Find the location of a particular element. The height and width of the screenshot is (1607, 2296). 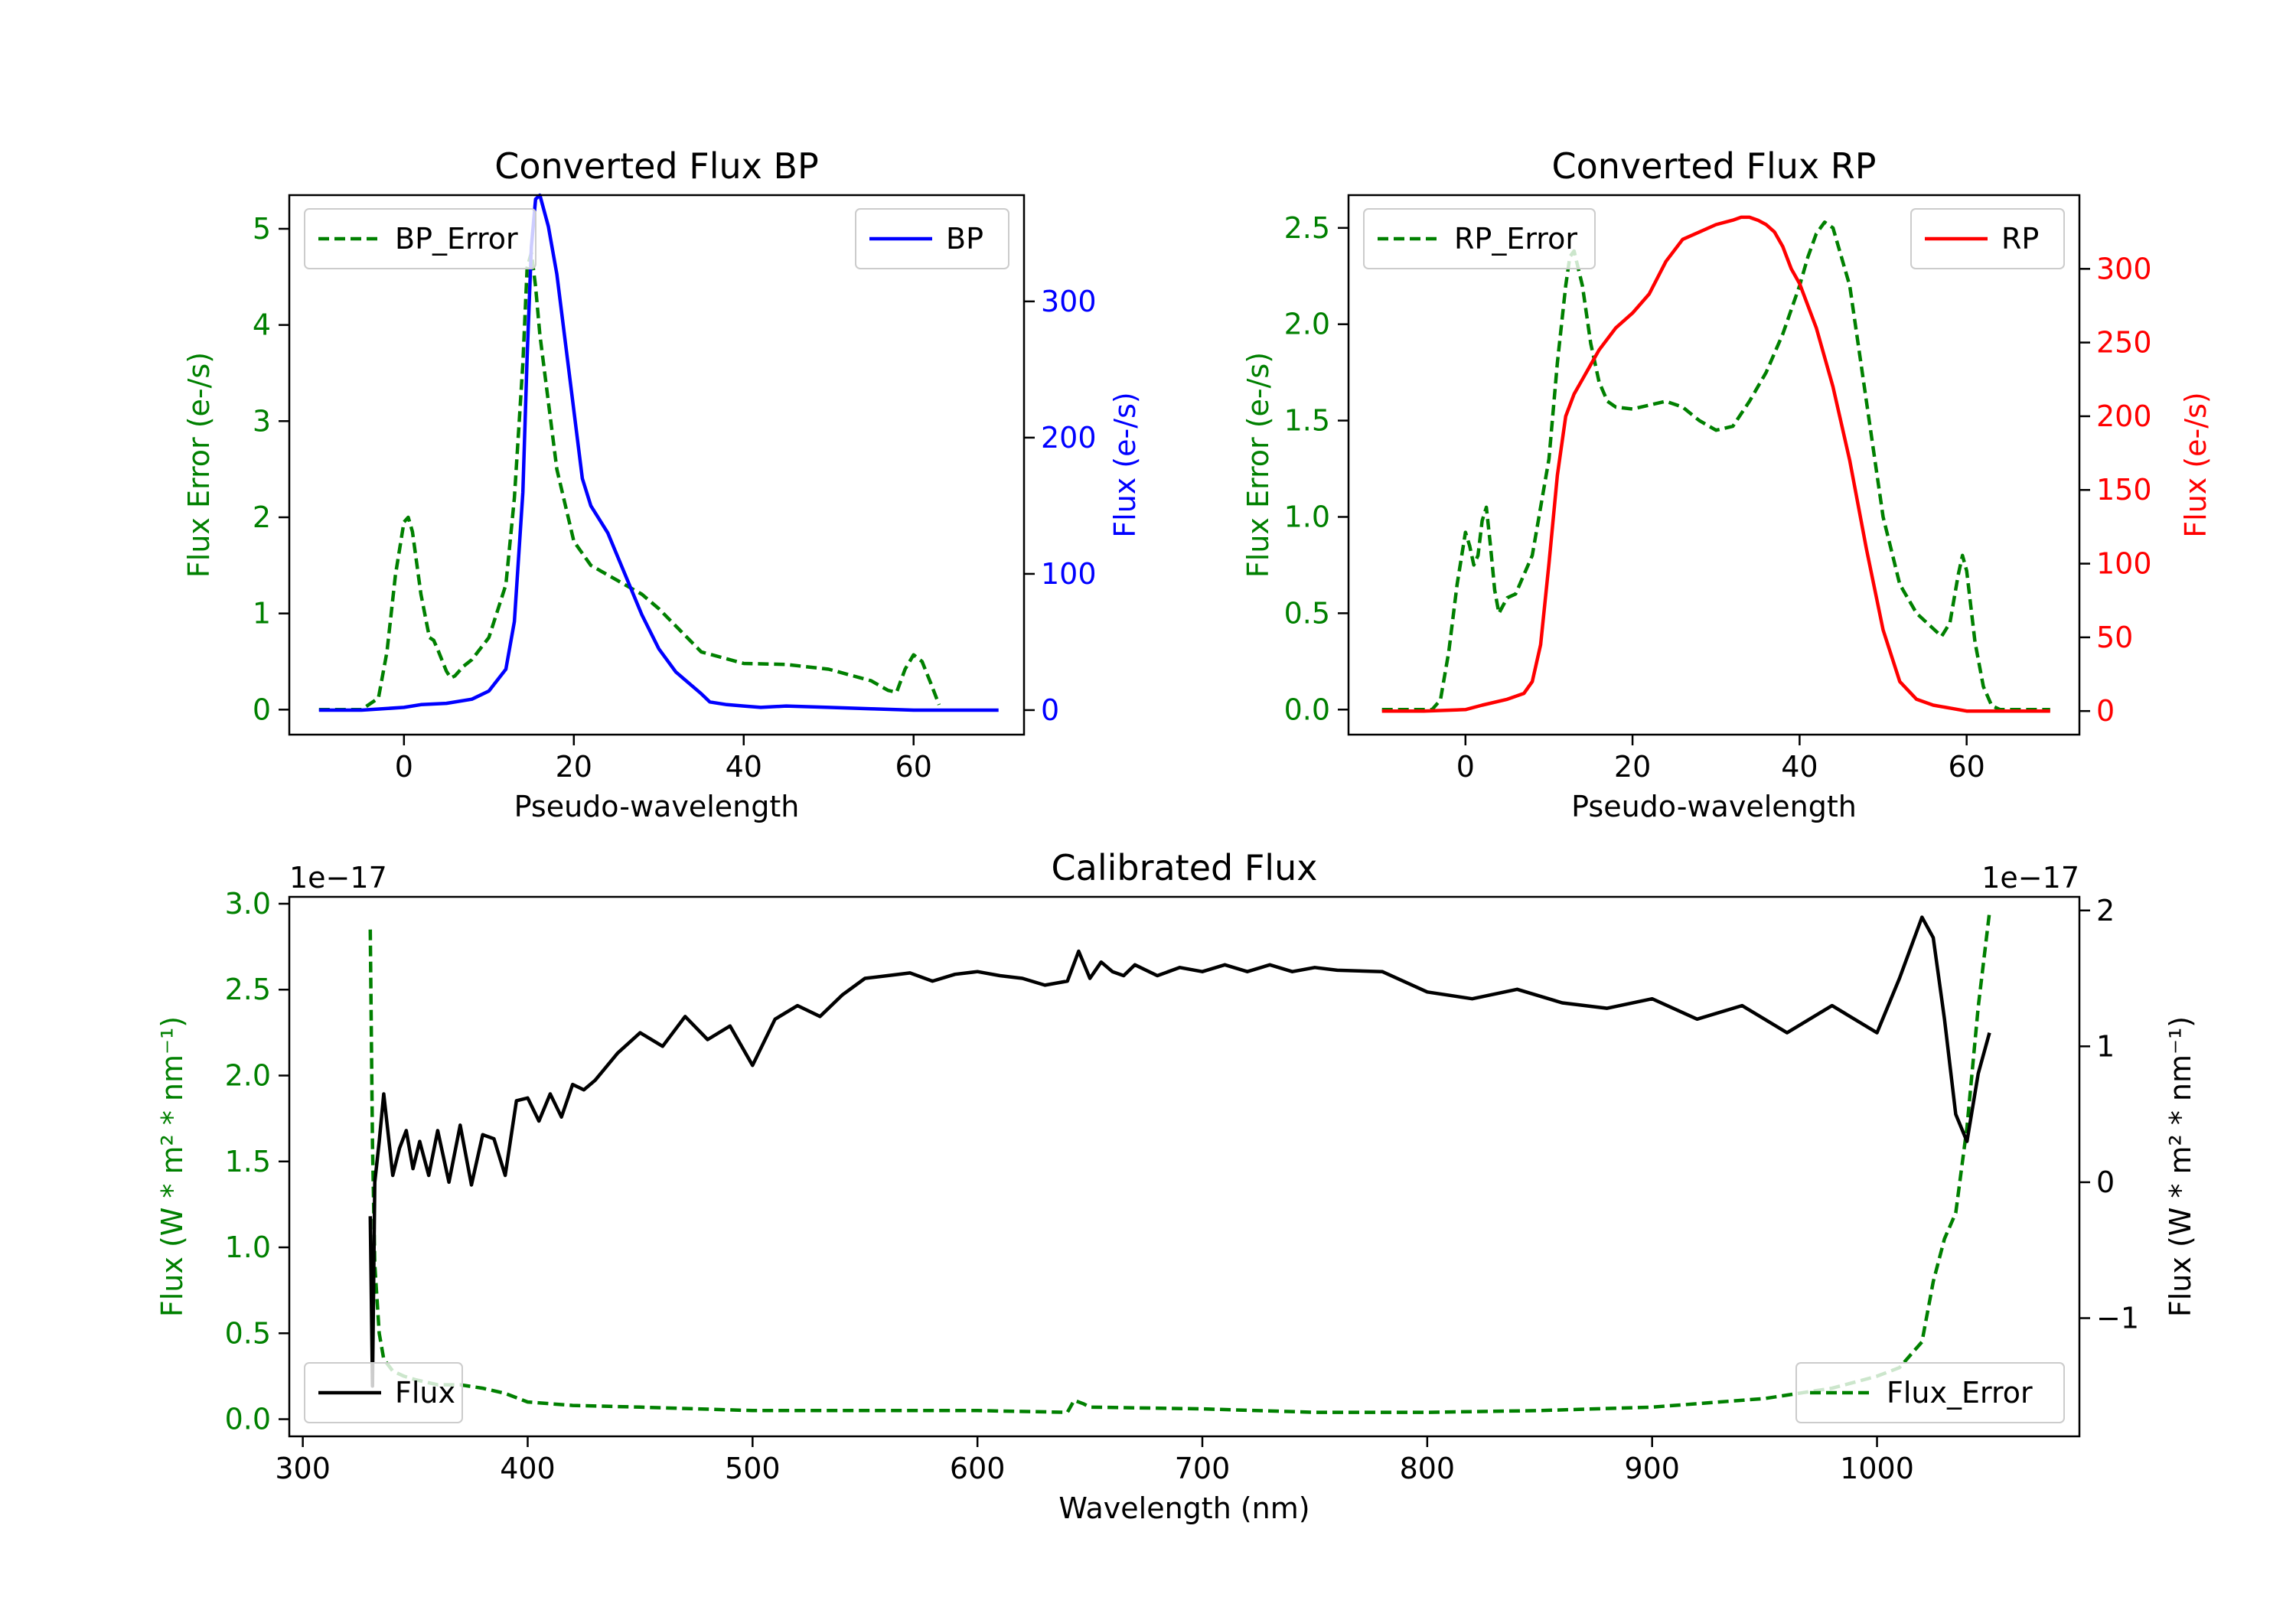

cal-ytick-right-label: −1 is located at coordinates (2117, 1318).